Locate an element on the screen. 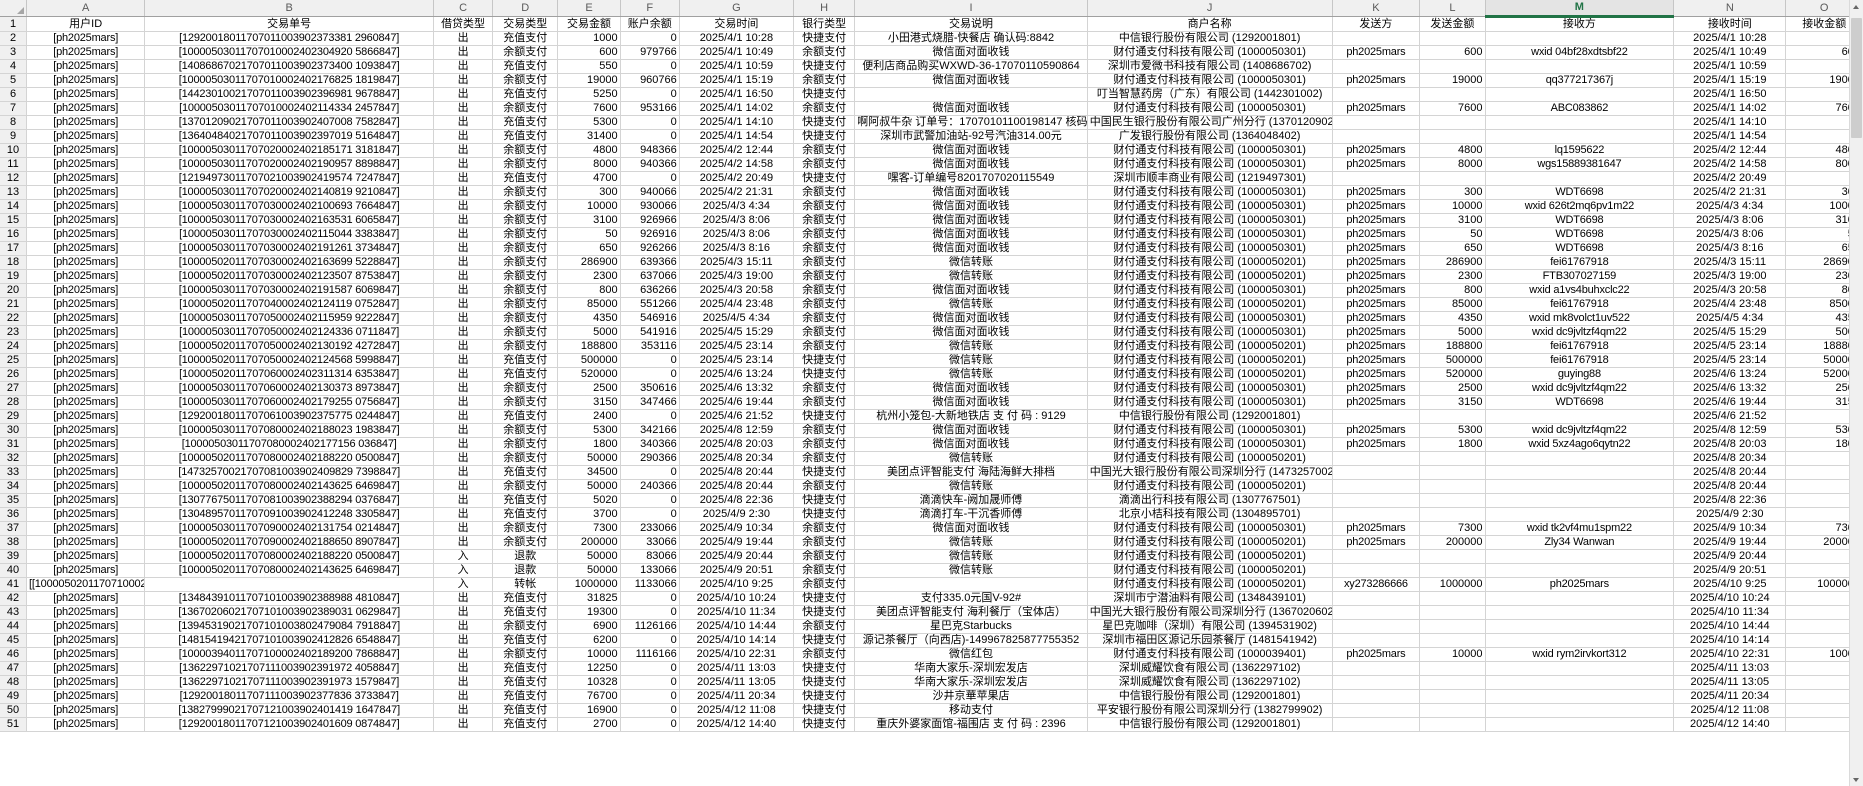 The image size is (1863, 786). cell-f-10: 948366 is located at coordinates (650, 150).